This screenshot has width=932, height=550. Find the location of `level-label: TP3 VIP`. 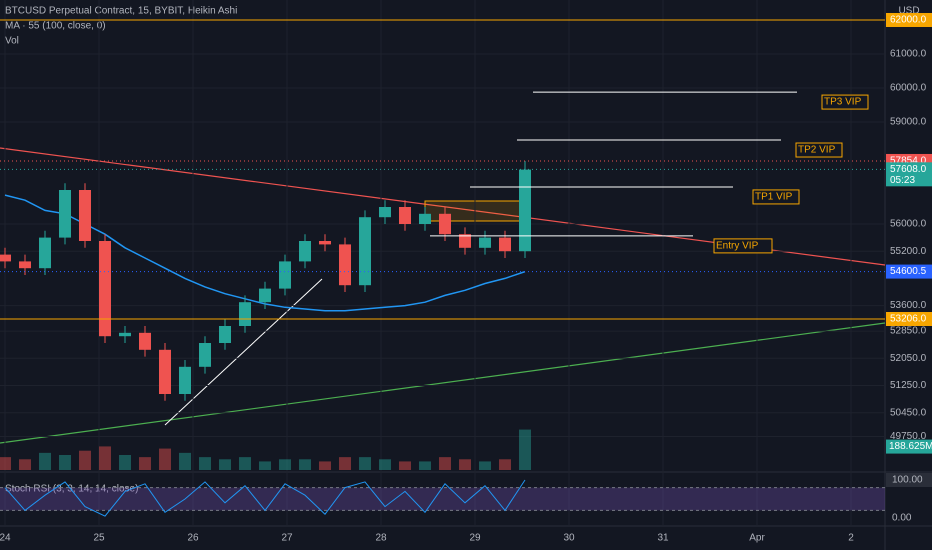

level-label: TP3 VIP is located at coordinates (843, 102).